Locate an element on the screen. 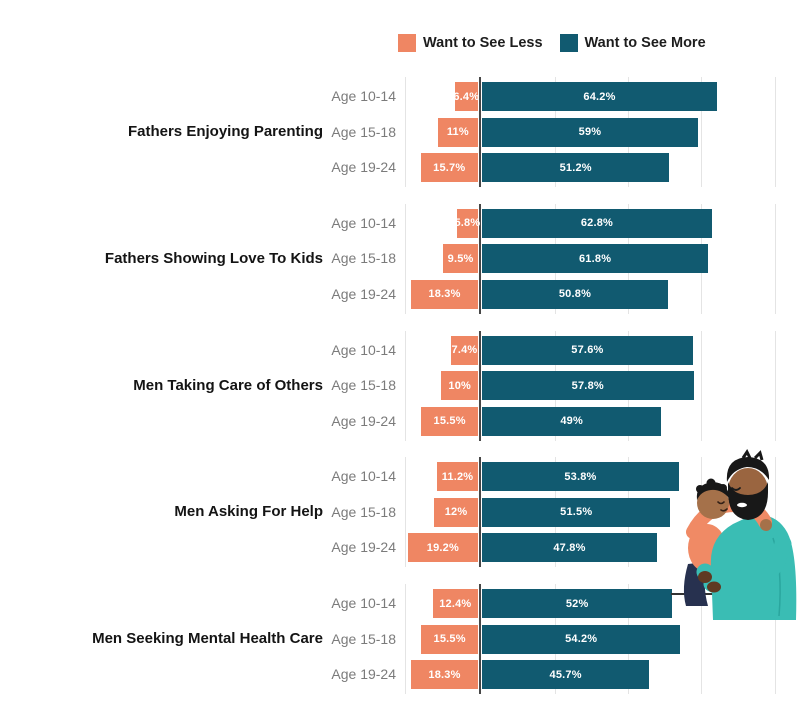 The height and width of the screenshot is (712, 800). father-hugging-child-illustration is located at coordinates (740, 534).